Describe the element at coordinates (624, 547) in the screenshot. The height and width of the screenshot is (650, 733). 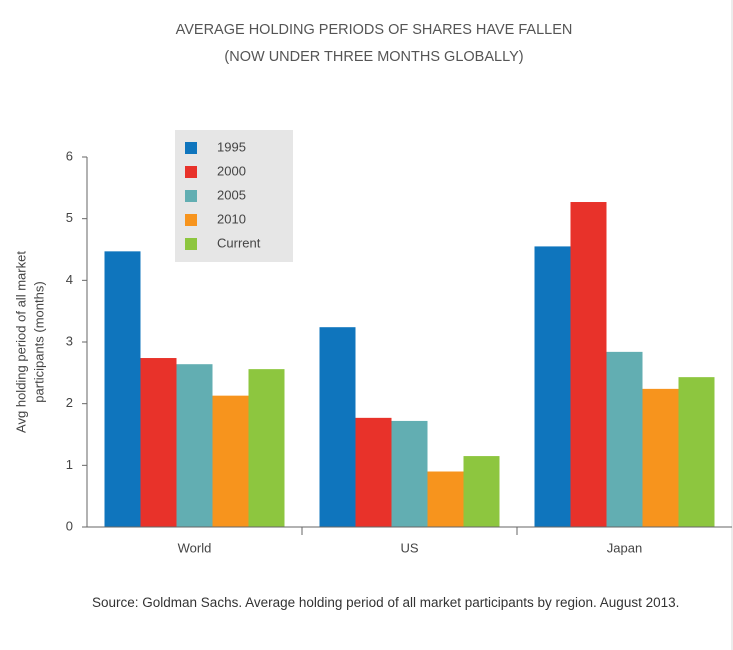
I see `x-tick-label: Japan` at that location.